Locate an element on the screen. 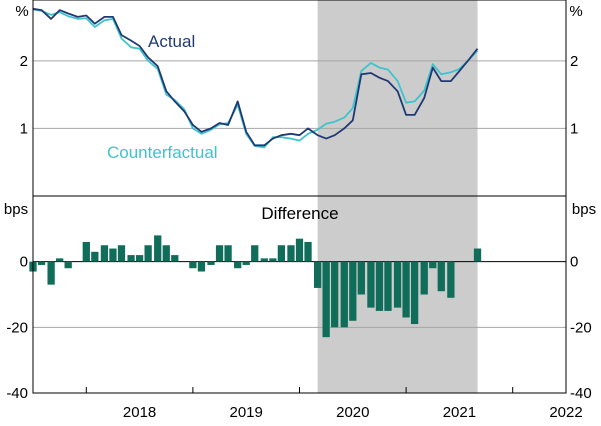  x-tick-label: 2020 is located at coordinates (352, 412).